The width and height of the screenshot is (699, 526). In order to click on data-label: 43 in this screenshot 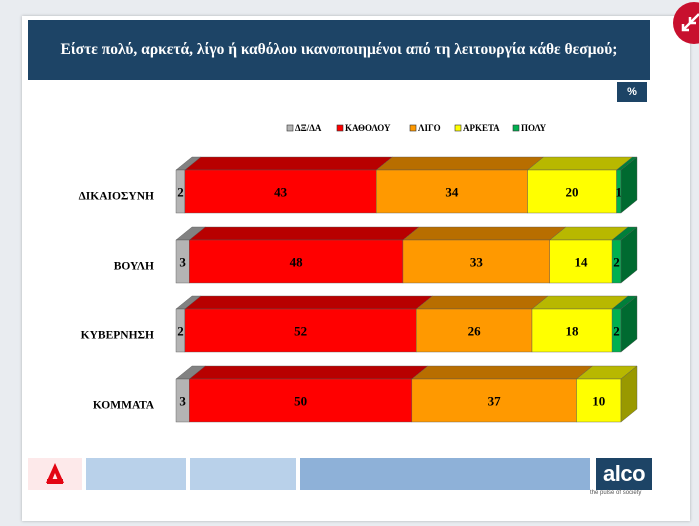, I will do `click(281, 192)`.